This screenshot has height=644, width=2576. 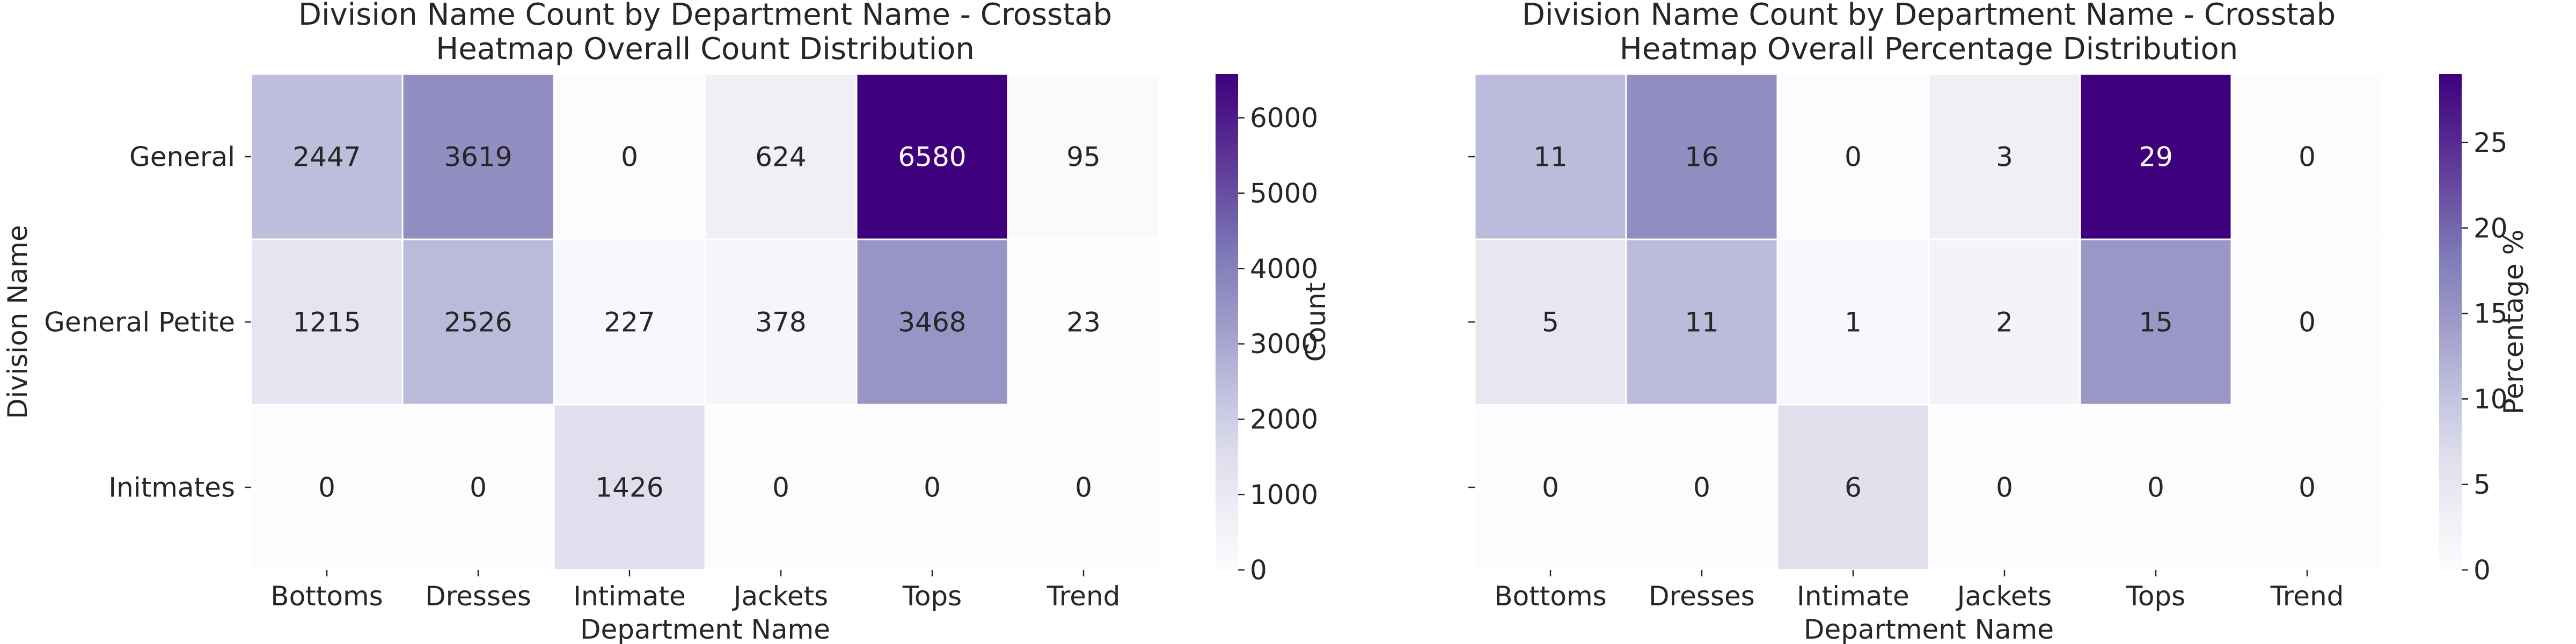 I want to click on cell-value-label: 624, so click(x=780, y=157).